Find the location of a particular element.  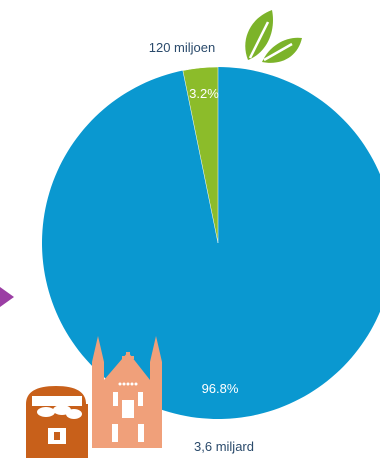

church-icon is located at coordinates (127, 392).